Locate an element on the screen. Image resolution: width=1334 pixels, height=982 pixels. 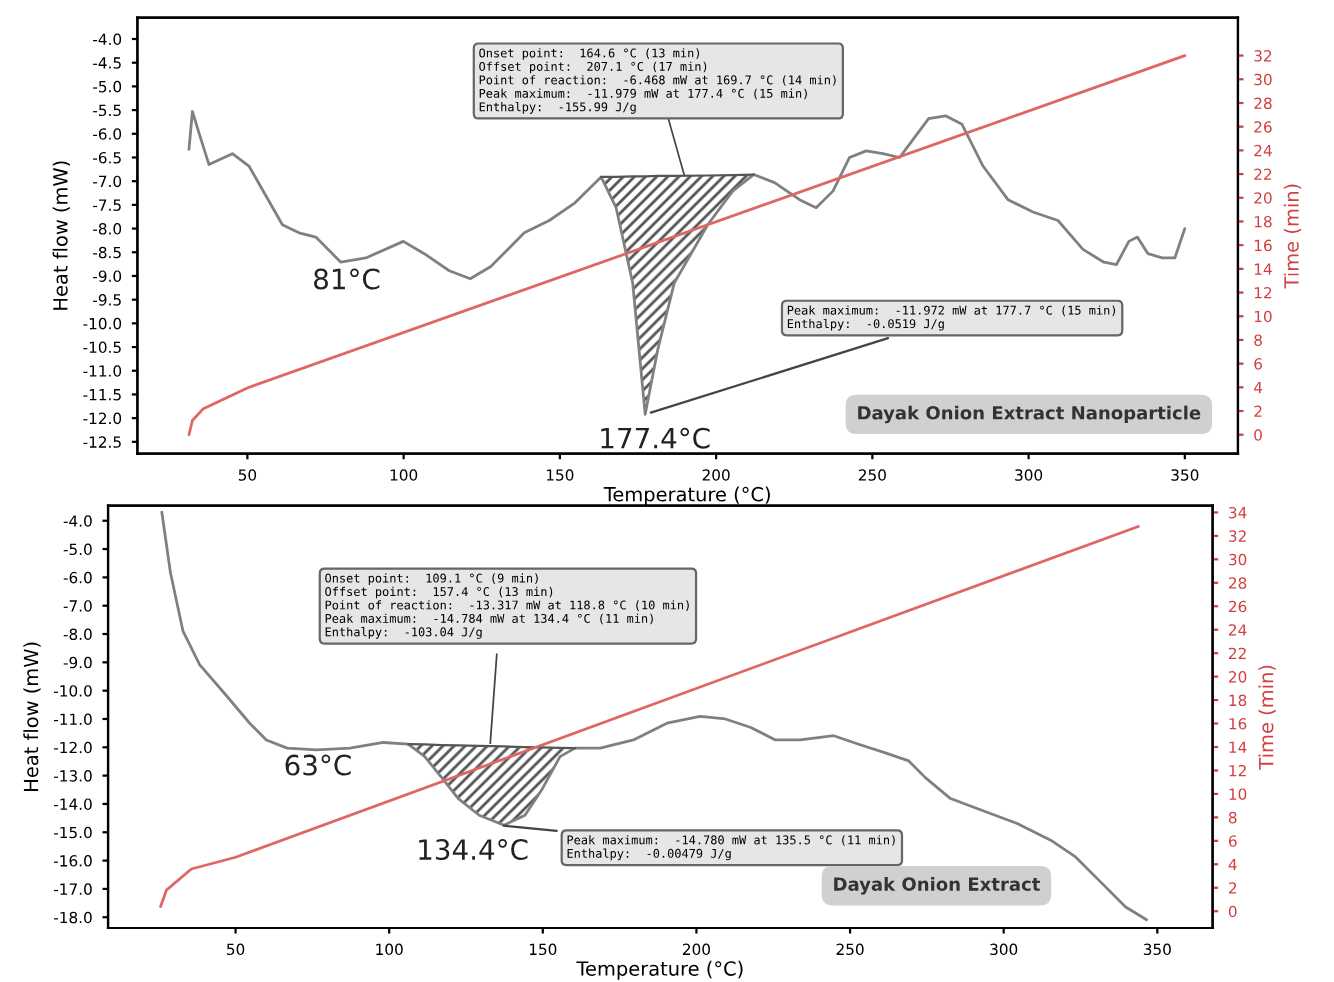
annotation: 134.4°C is located at coordinates (473, 850).